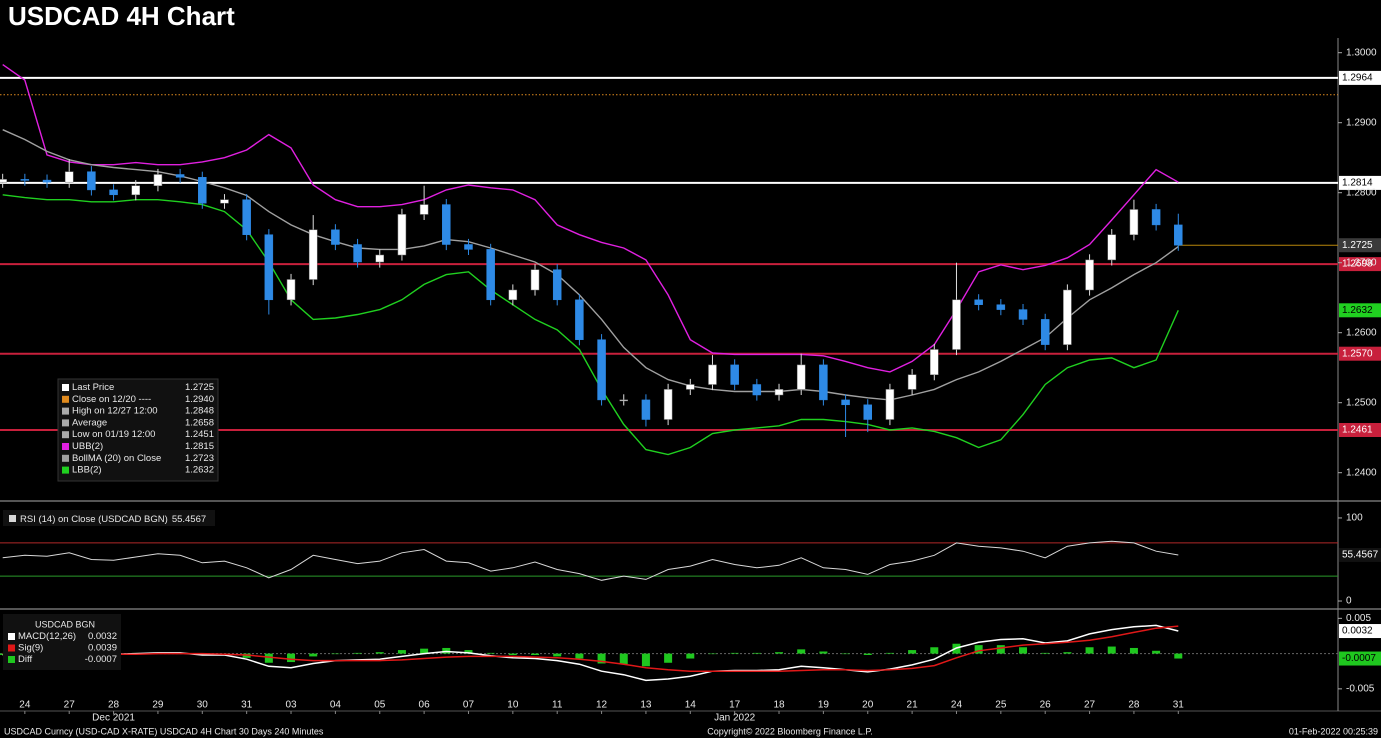  Describe the element at coordinates (868, 705) in the screenshot. I see `x-tick-label: 20` at that location.